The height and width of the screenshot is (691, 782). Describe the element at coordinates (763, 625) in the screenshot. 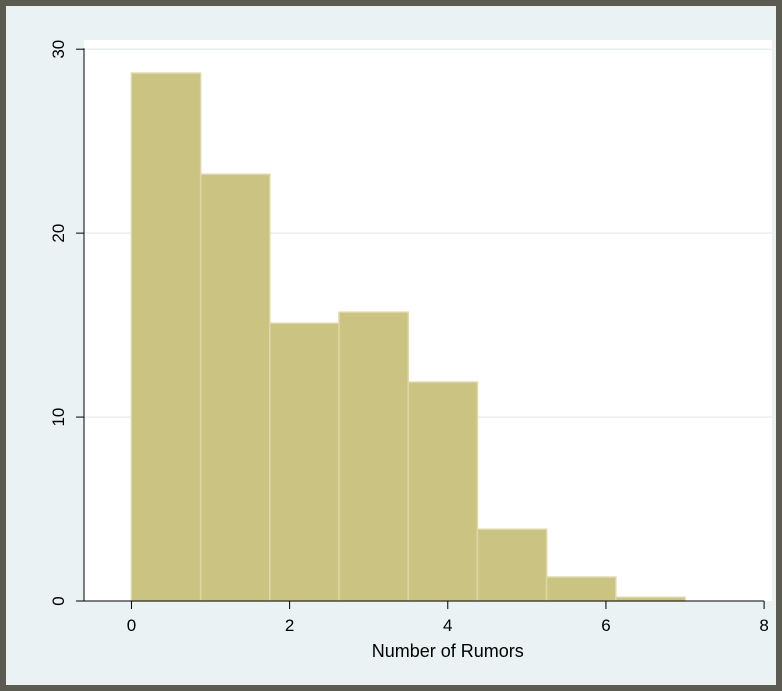

I see `x-tick-label: 8` at that location.